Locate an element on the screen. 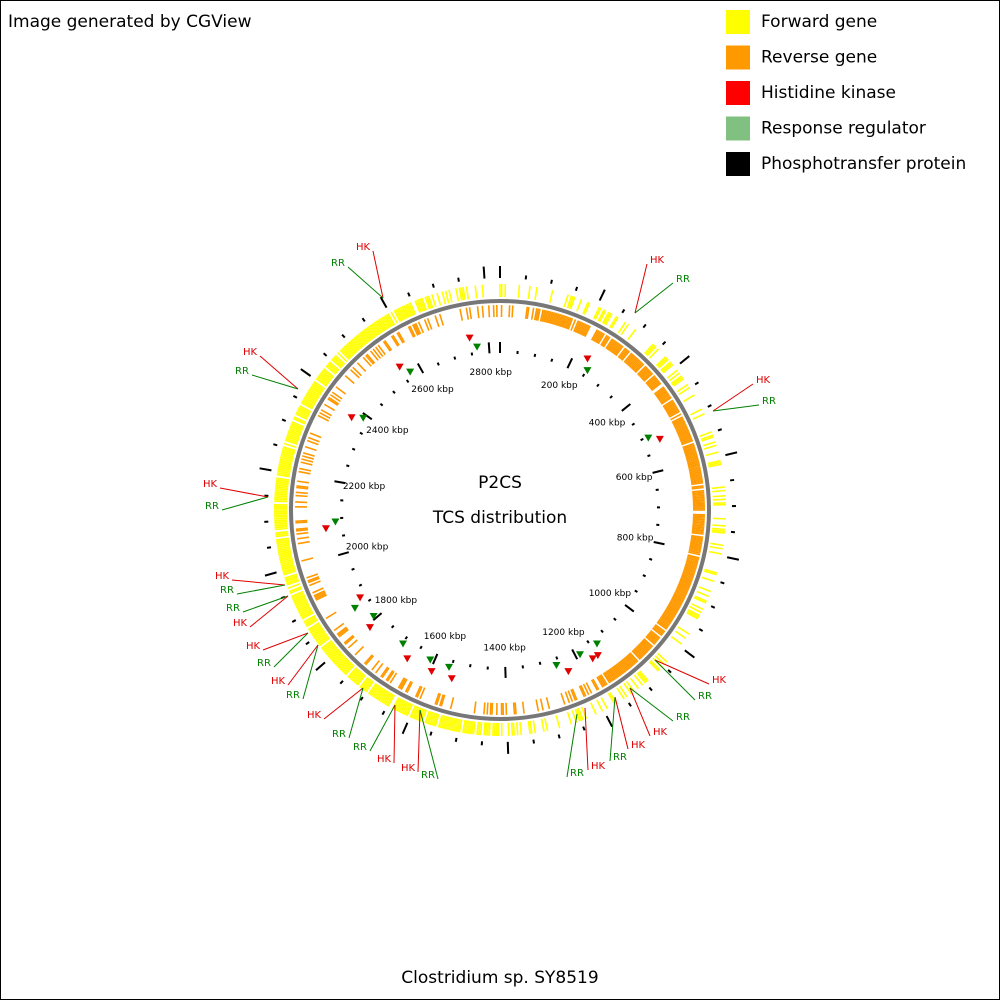 Image resolution: width=1000 pixels, height=1000 pixels. ruler-label: 1600 kbp is located at coordinates (445, 637).